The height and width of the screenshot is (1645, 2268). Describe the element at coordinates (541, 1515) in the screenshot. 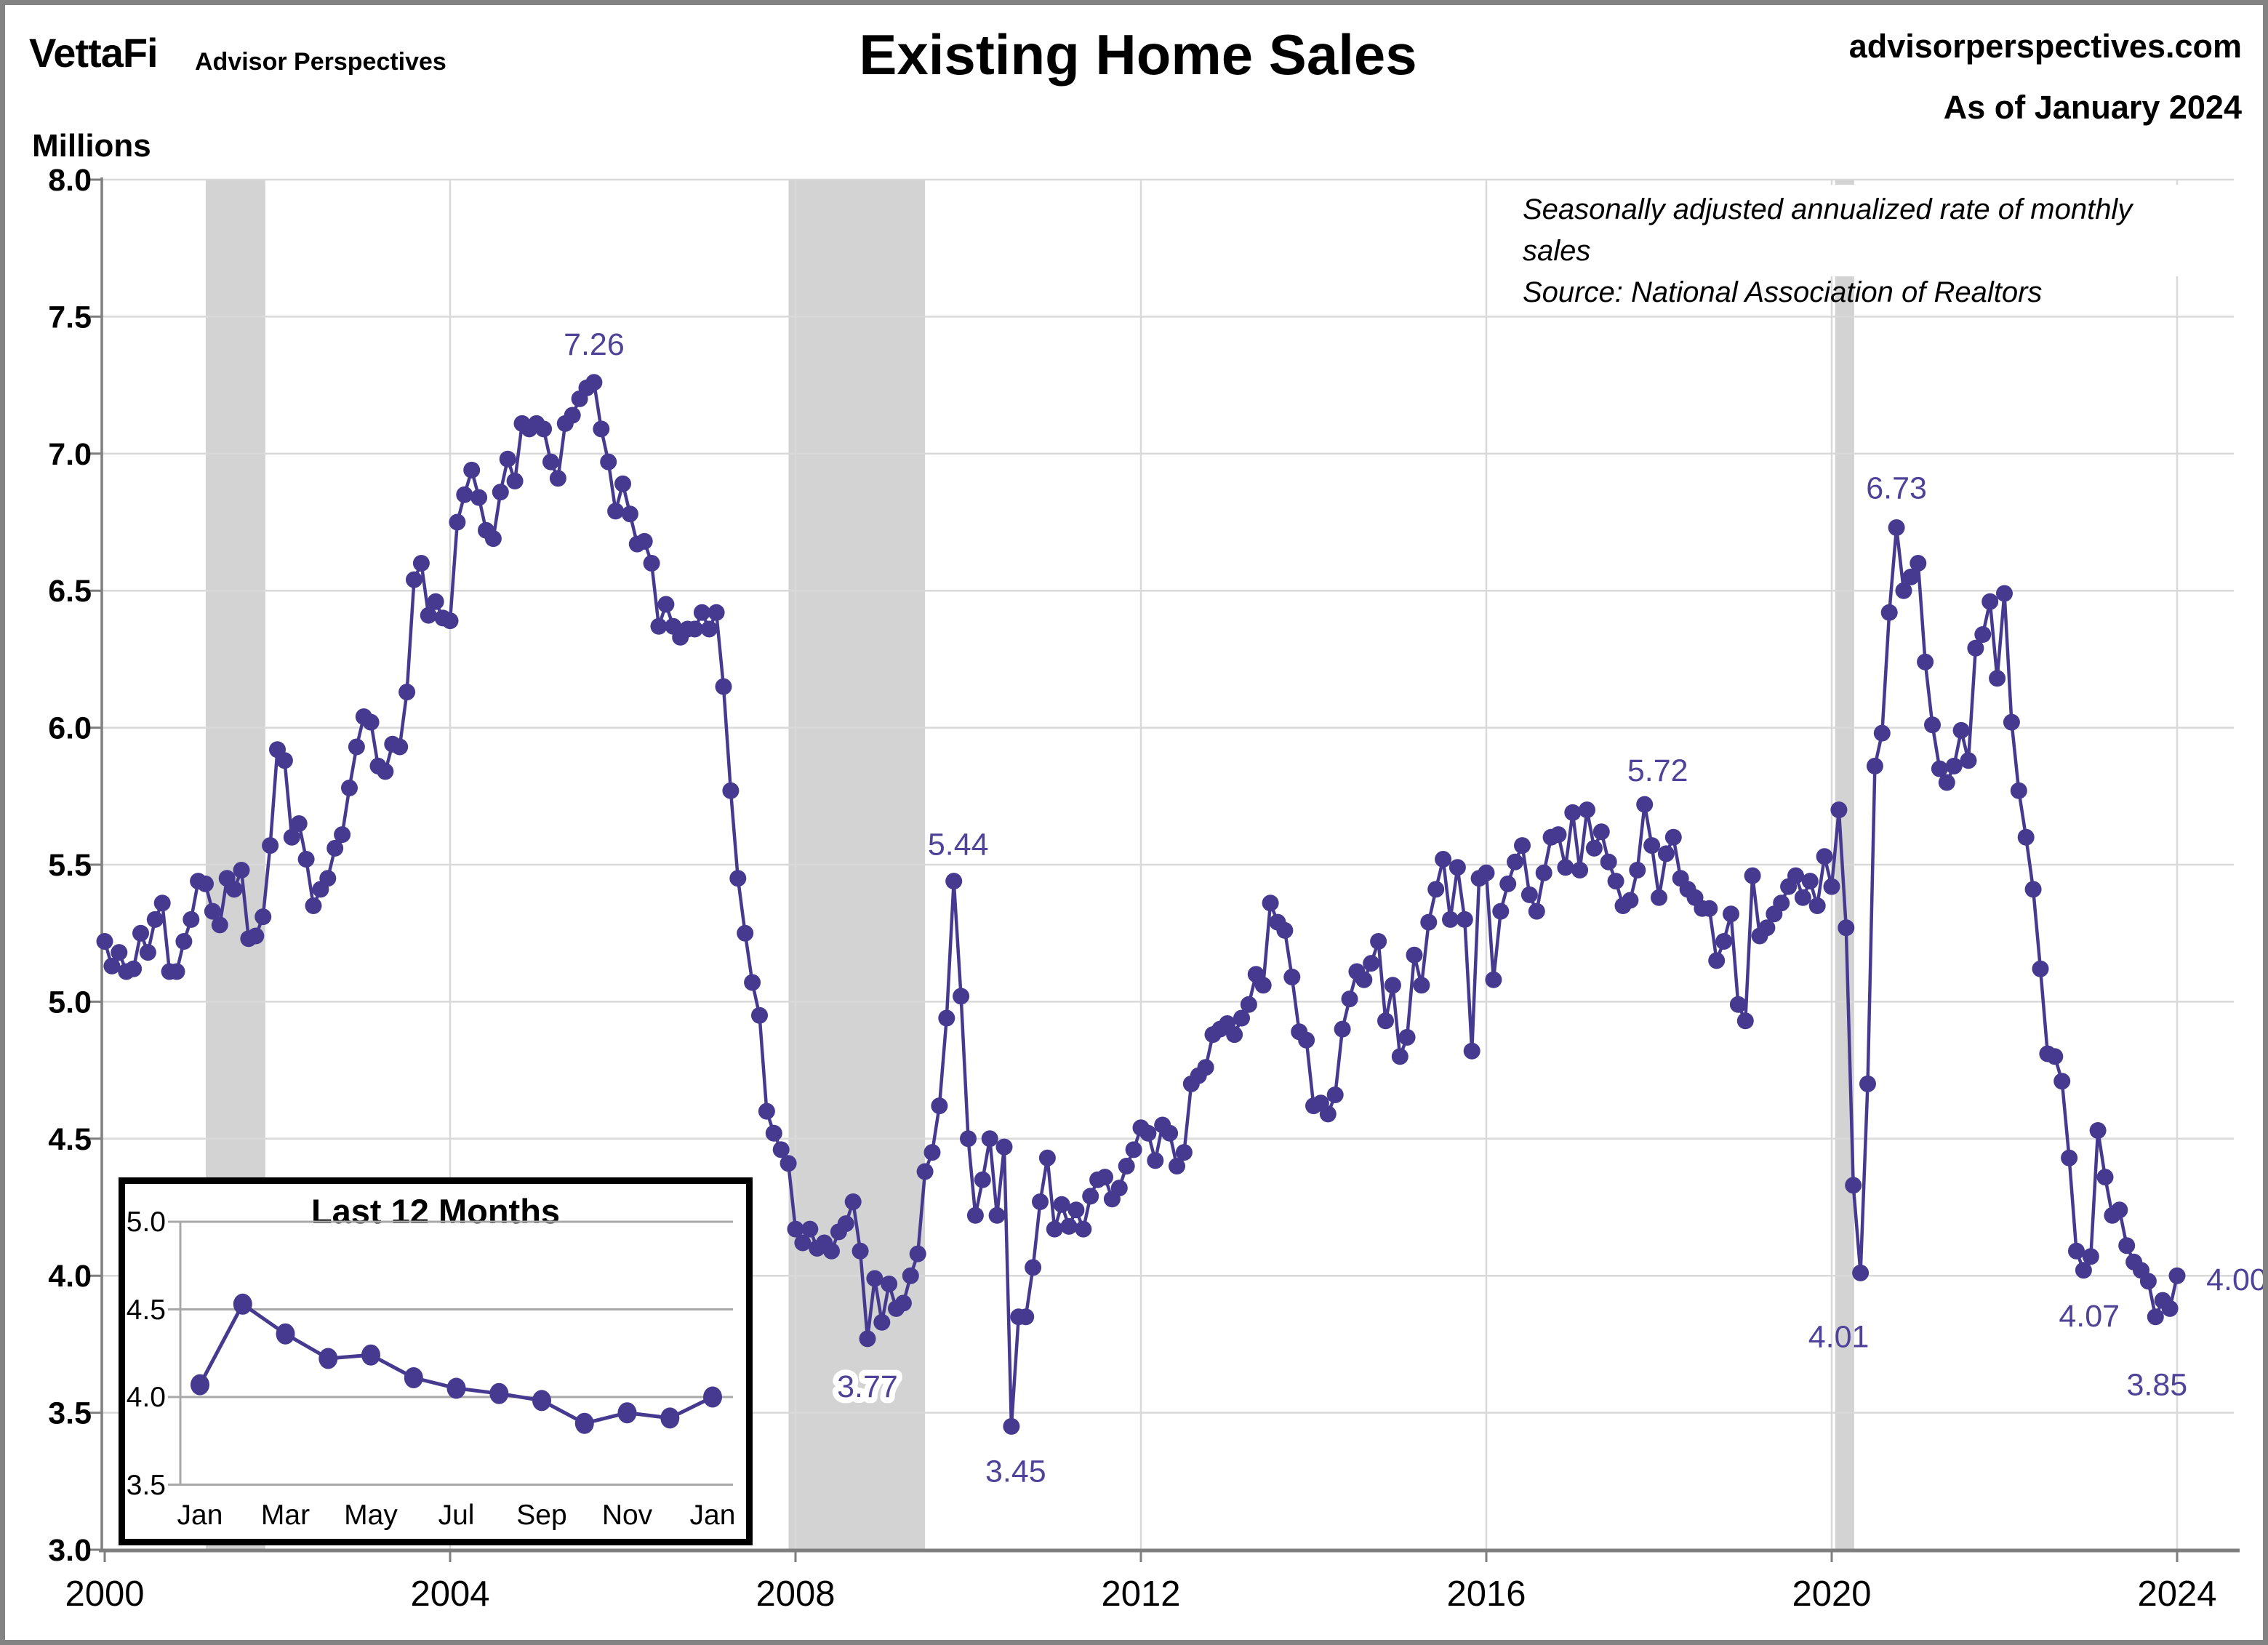

I see `inset-x-tick-label-4: Sep` at that location.